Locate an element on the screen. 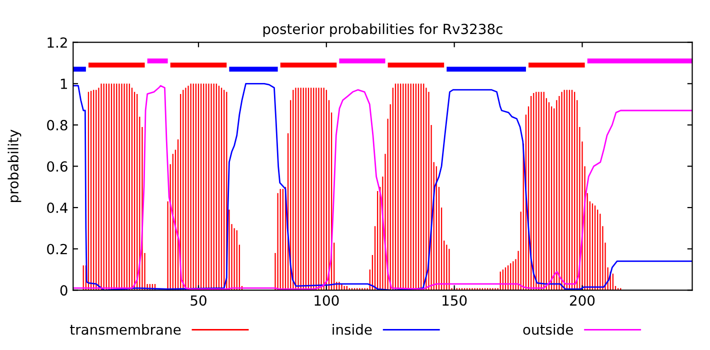 This screenshot has width=710, height=350. legend-label: transmembrane is located at coordinates (125, 329).